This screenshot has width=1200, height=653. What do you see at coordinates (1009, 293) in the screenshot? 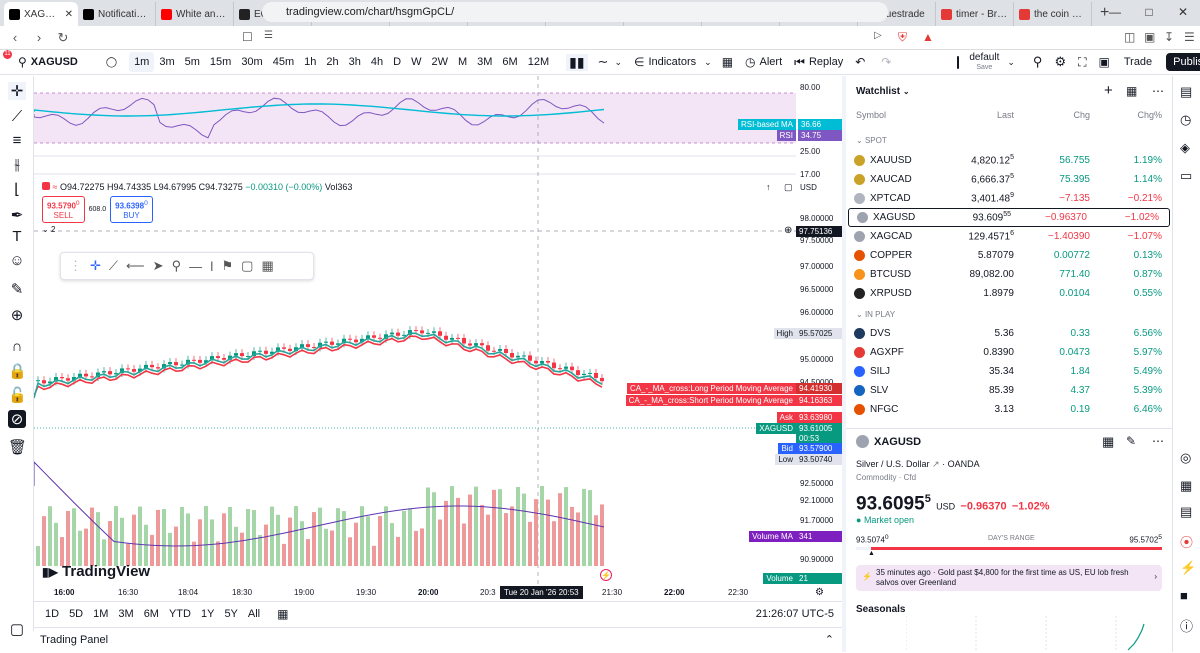
I see `watchlist-row: XRPUSD 1.8979 0.0104 0.55%` at bounding box center [1009, 293].